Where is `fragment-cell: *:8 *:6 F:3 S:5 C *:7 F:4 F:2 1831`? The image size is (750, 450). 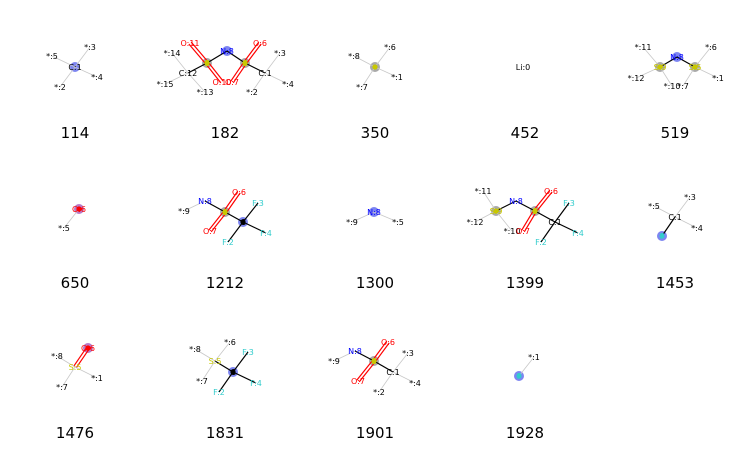 fragment-cell: *:8 *:6 F:3 S:5 C *:7 F:4 F:2 1831 is located at coordinates (225, 375).